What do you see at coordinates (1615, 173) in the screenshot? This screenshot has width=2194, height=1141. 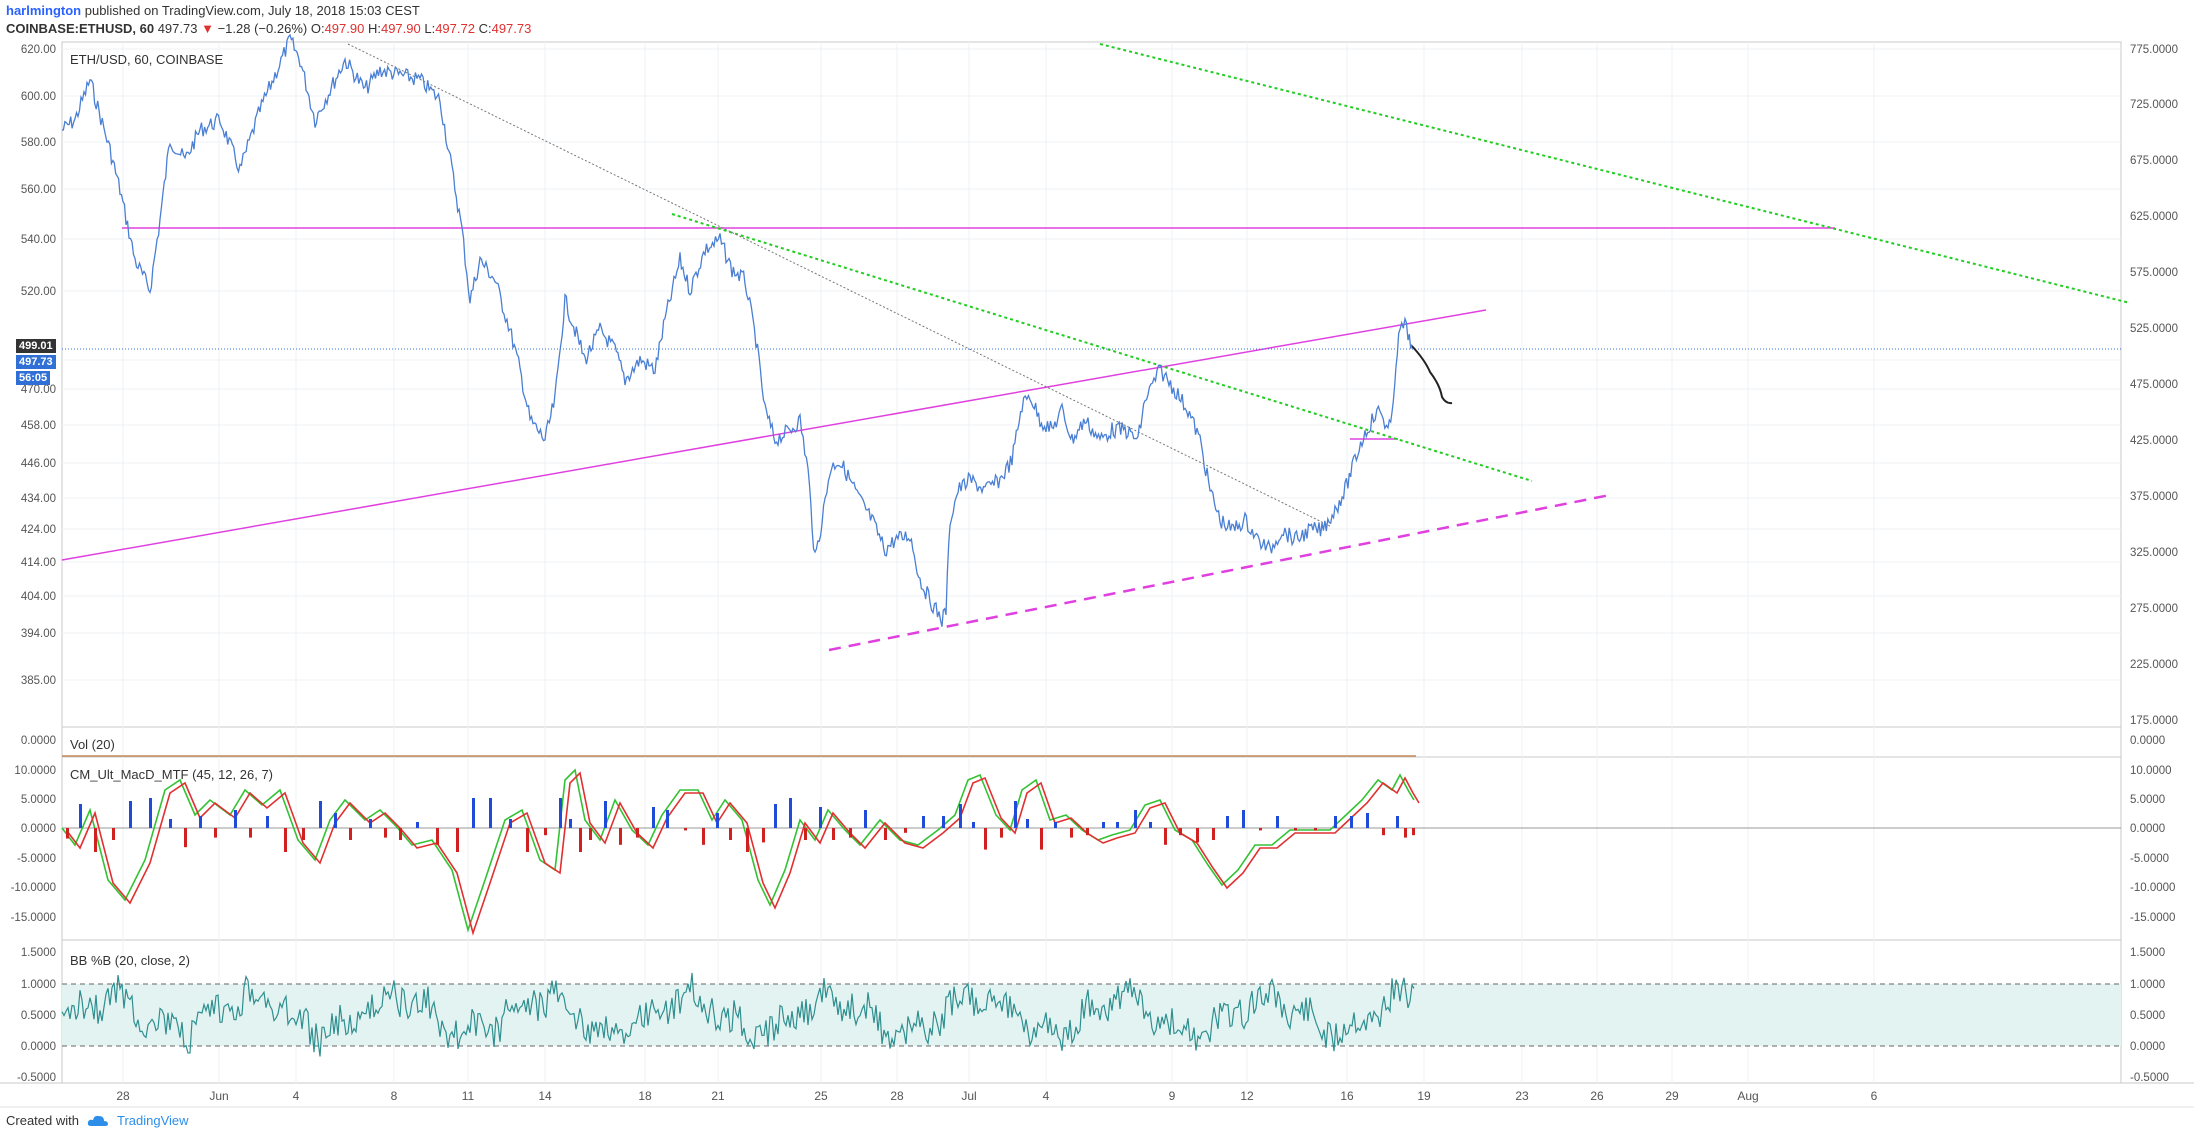 I see `green-dotted-trend-upper` at bounding box center [1615, 173].